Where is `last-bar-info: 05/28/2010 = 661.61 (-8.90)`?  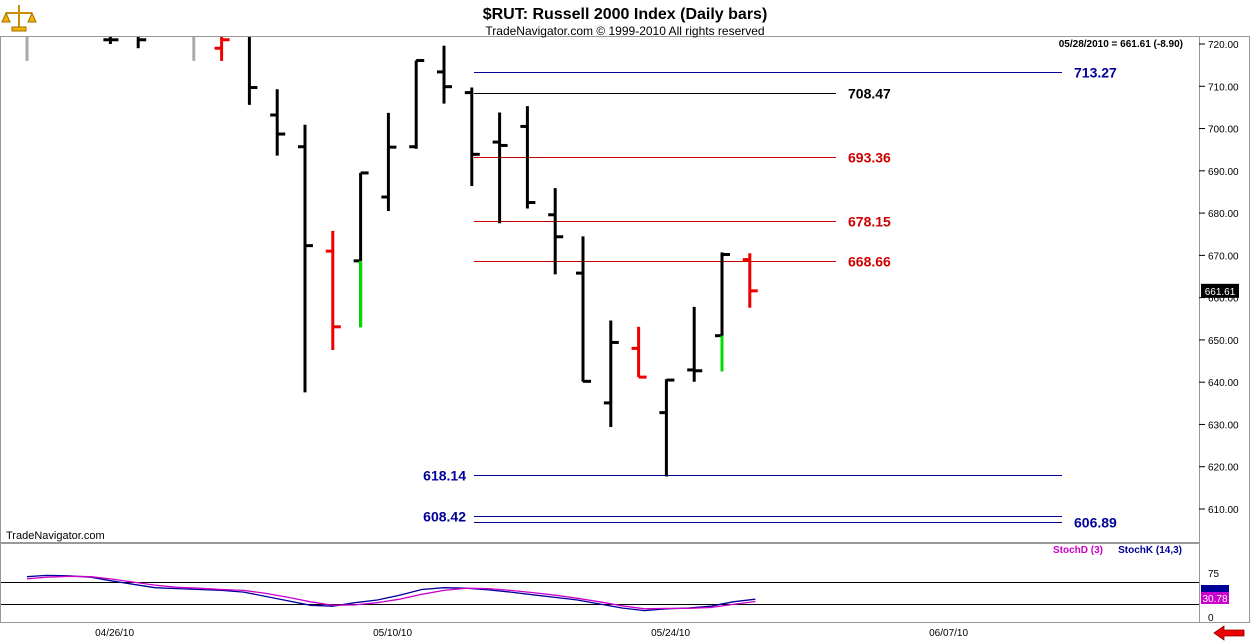 last-bar-info: 05/28/2010 = 661.61 (-8.90) is located at coordinates (1121, 44).